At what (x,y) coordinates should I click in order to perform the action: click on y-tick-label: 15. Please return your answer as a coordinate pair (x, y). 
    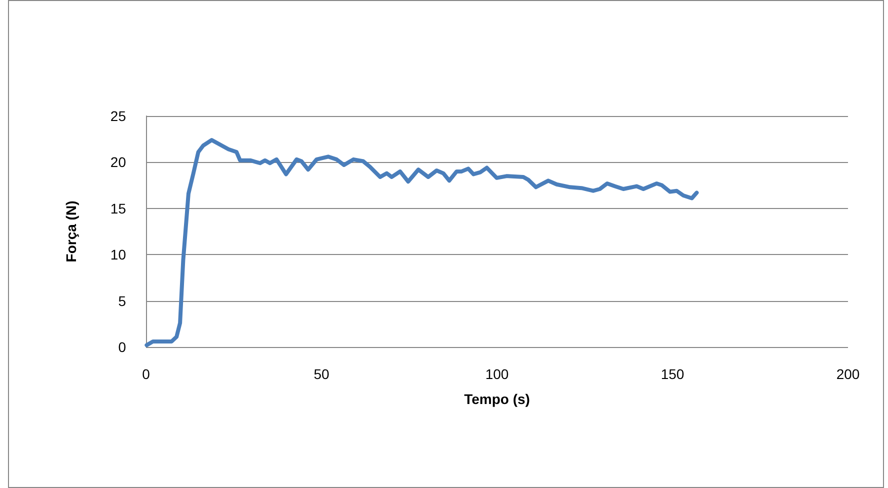
    Looking at the image, I should click on (118, 208).